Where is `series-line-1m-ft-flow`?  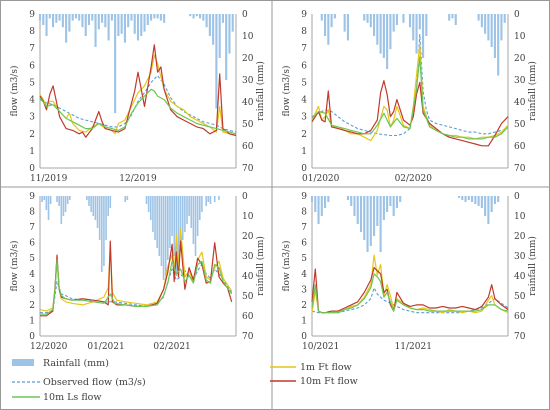 series-line-1m-ft-flow is located at coordinates (136, 270).